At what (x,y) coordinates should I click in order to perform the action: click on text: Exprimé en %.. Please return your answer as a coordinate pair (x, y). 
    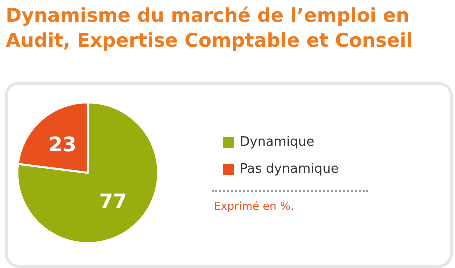
    Looking at the image, I should click on (254, 206).